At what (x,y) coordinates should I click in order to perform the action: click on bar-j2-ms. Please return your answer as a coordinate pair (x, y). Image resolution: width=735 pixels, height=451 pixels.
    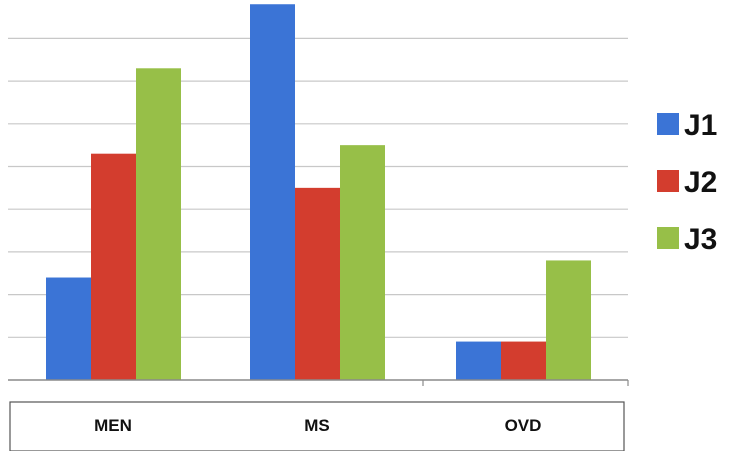
    Looking at the image, I should click on (317, 283).